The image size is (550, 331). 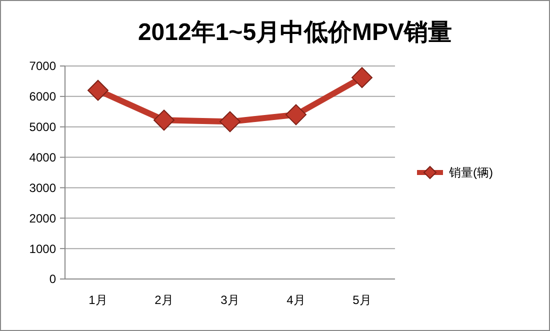 I want to click on x-tick-label: 5月, so click(x=362, y=300).